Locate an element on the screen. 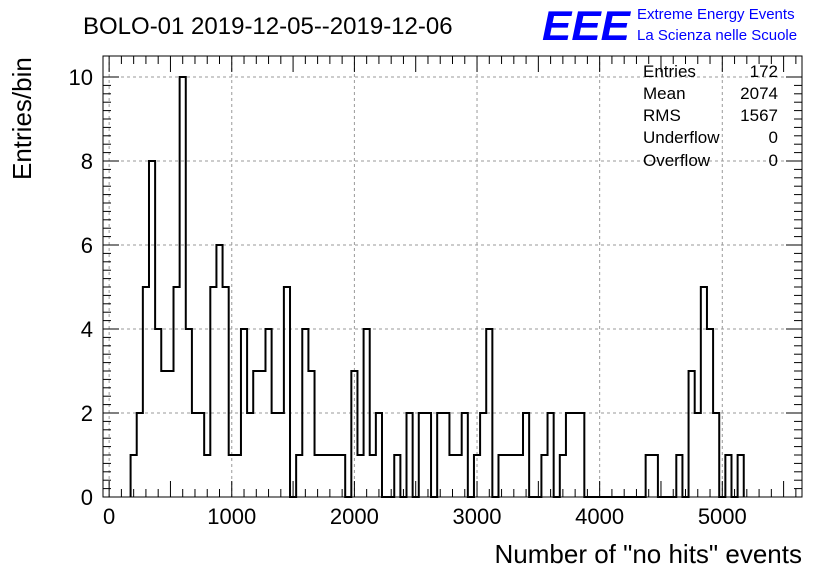 This screenshot has width=836, height=572. chart-title: BOLO-01 2019-12-05--2019-12-06 is located at coordinates (268, 26).